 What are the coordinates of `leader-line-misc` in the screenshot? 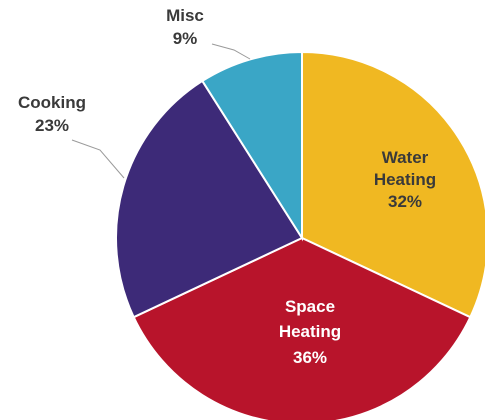 It's located at (231, 51).